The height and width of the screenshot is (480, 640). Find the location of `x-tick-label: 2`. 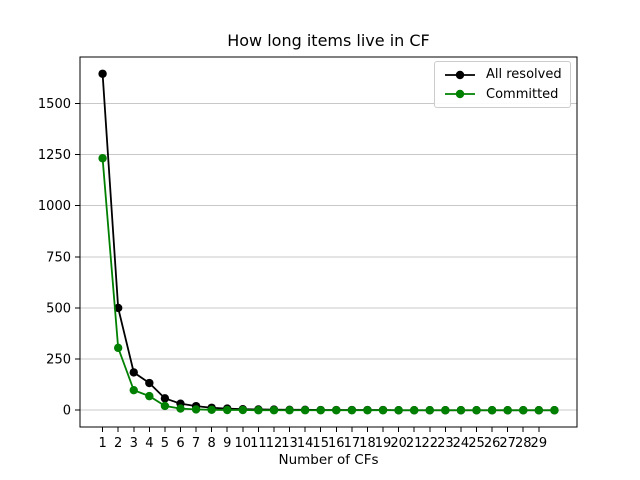

x-tick-label: 2 is located at coordinates (118, 443).